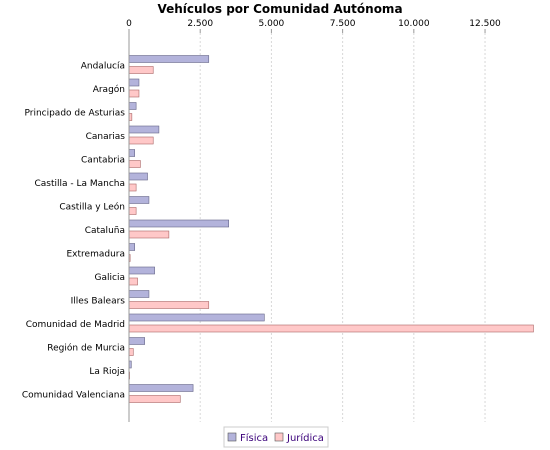 The width and height of the screenshot is (550, 450). Describe the element at coordinates (109, 89) in the screenshot. I see `category-label: Aragón` at that location.